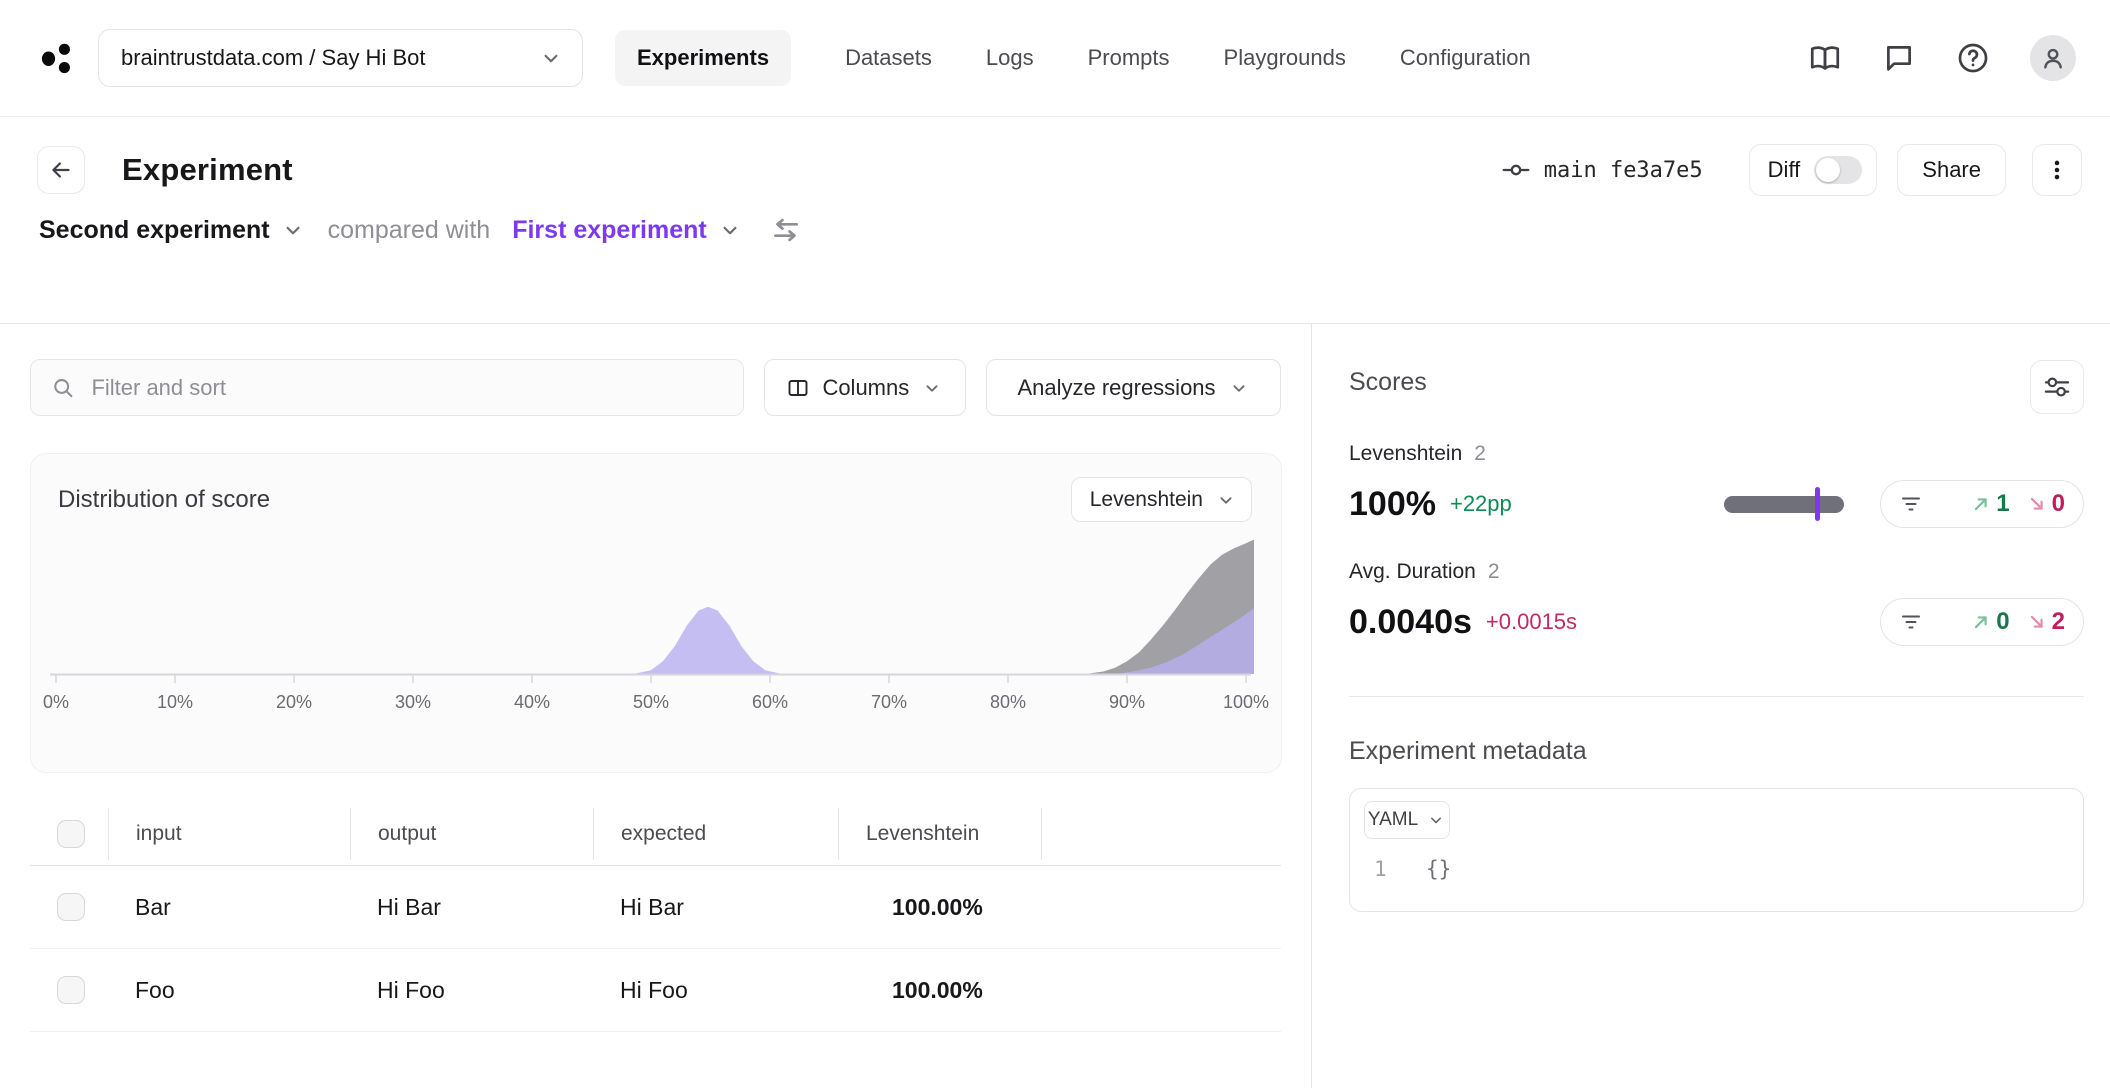 The width and height of the screenshot is (2110, 1088). Describe the element at coordinates (609, 229) in the screenshot. I see `comparison-experiment-label: First experiment` at that location.